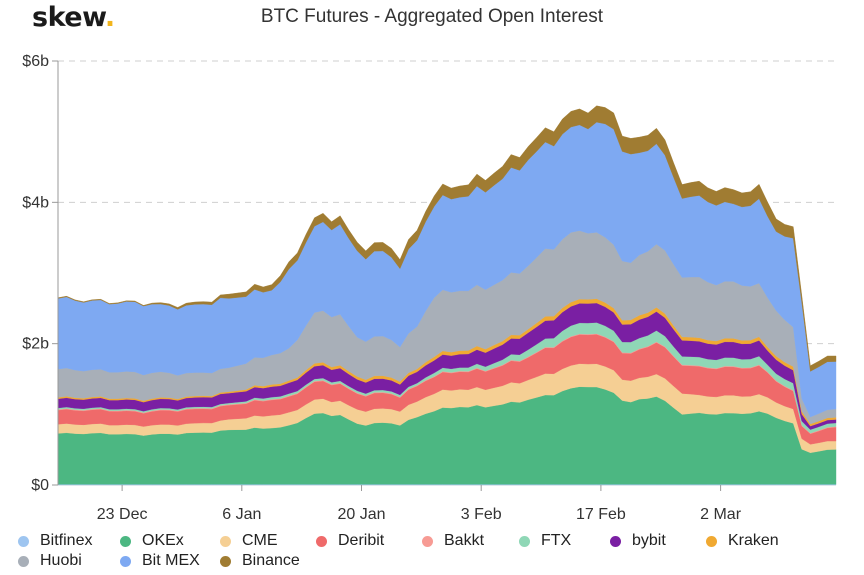 The image size is (864, 575). What do you see at coordinates (122, 514) in the screenshot?
I see `x-tick-label-0: 23 Dec` at bounding box center [122, 514].